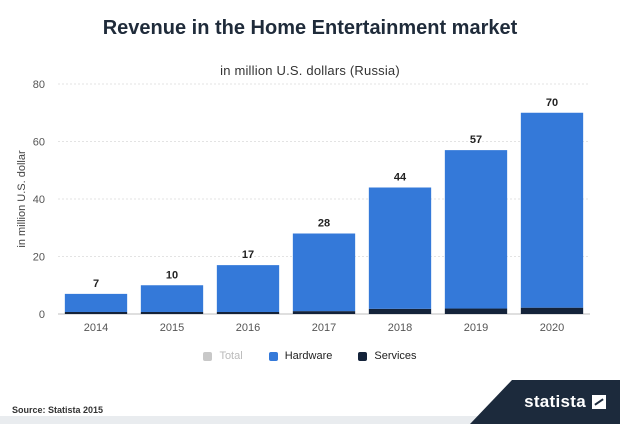  I want to click on x-tick-label: 2020, so click(552, 328).